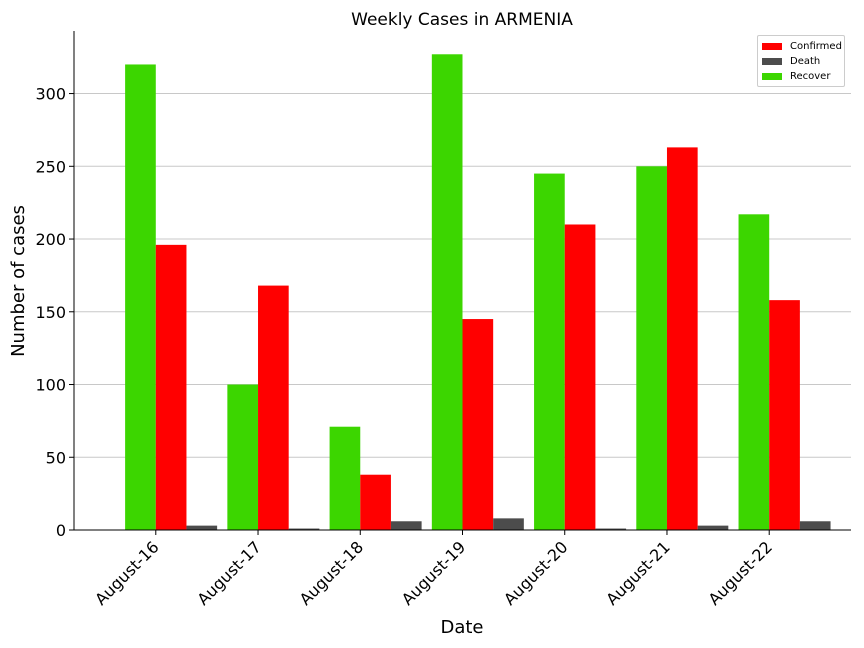  Describe the element at coordinates (229, 573) in the screenshot. I see `x-tick-label: August-17` at that location.